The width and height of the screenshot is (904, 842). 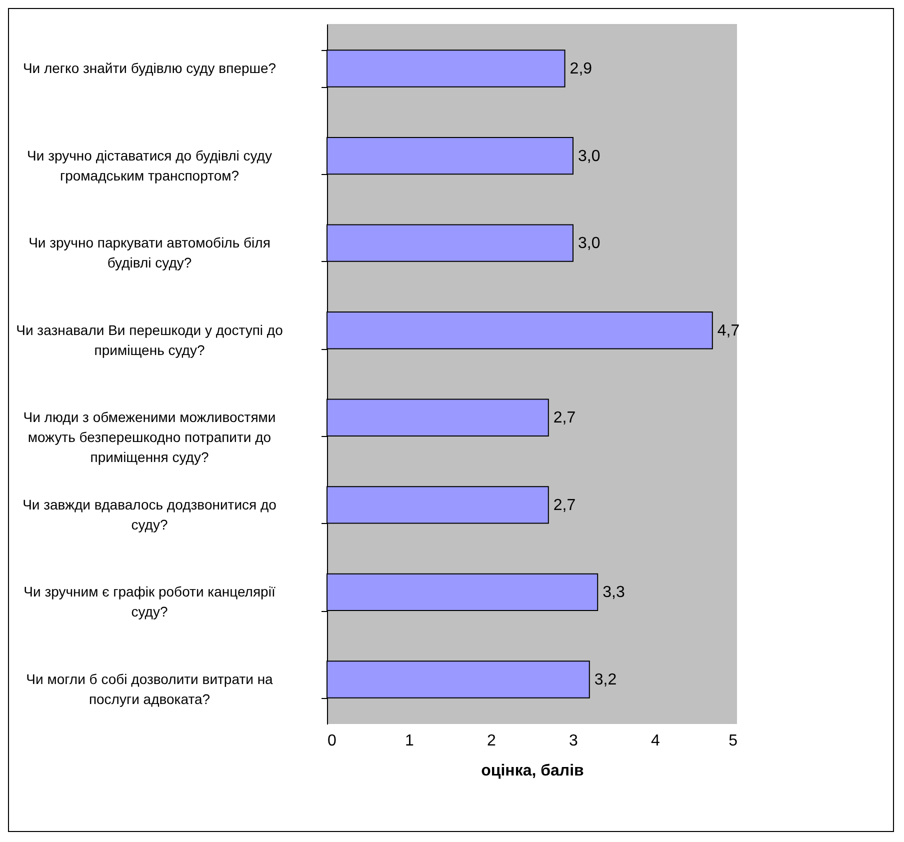 What do you see at coordinates (613, 593) in the screenshot?
I see `data-label: 3,3` at bounding box center [613, 593].